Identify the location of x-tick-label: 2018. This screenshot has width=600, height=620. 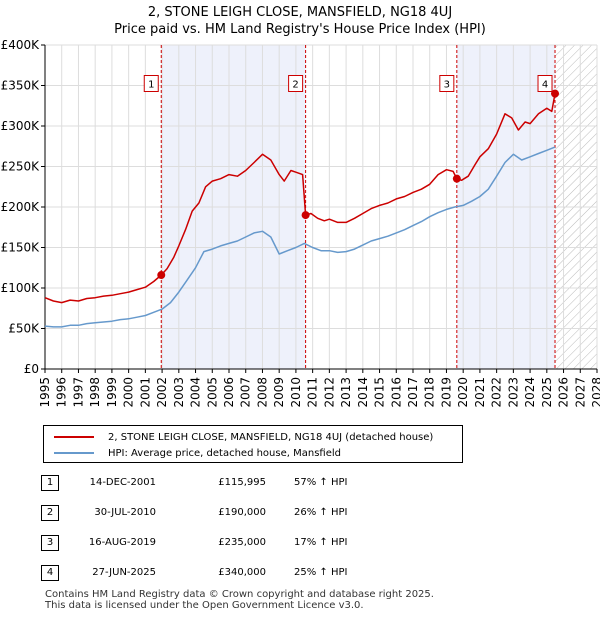
(430, 392).